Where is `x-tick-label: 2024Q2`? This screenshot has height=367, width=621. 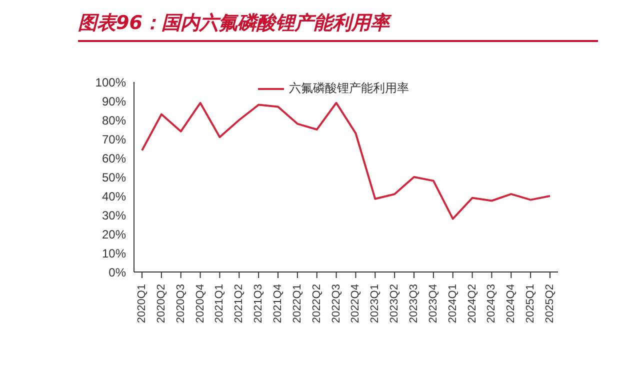 x-tick-label: 2024Q2 is located at coordinates (472, 304).